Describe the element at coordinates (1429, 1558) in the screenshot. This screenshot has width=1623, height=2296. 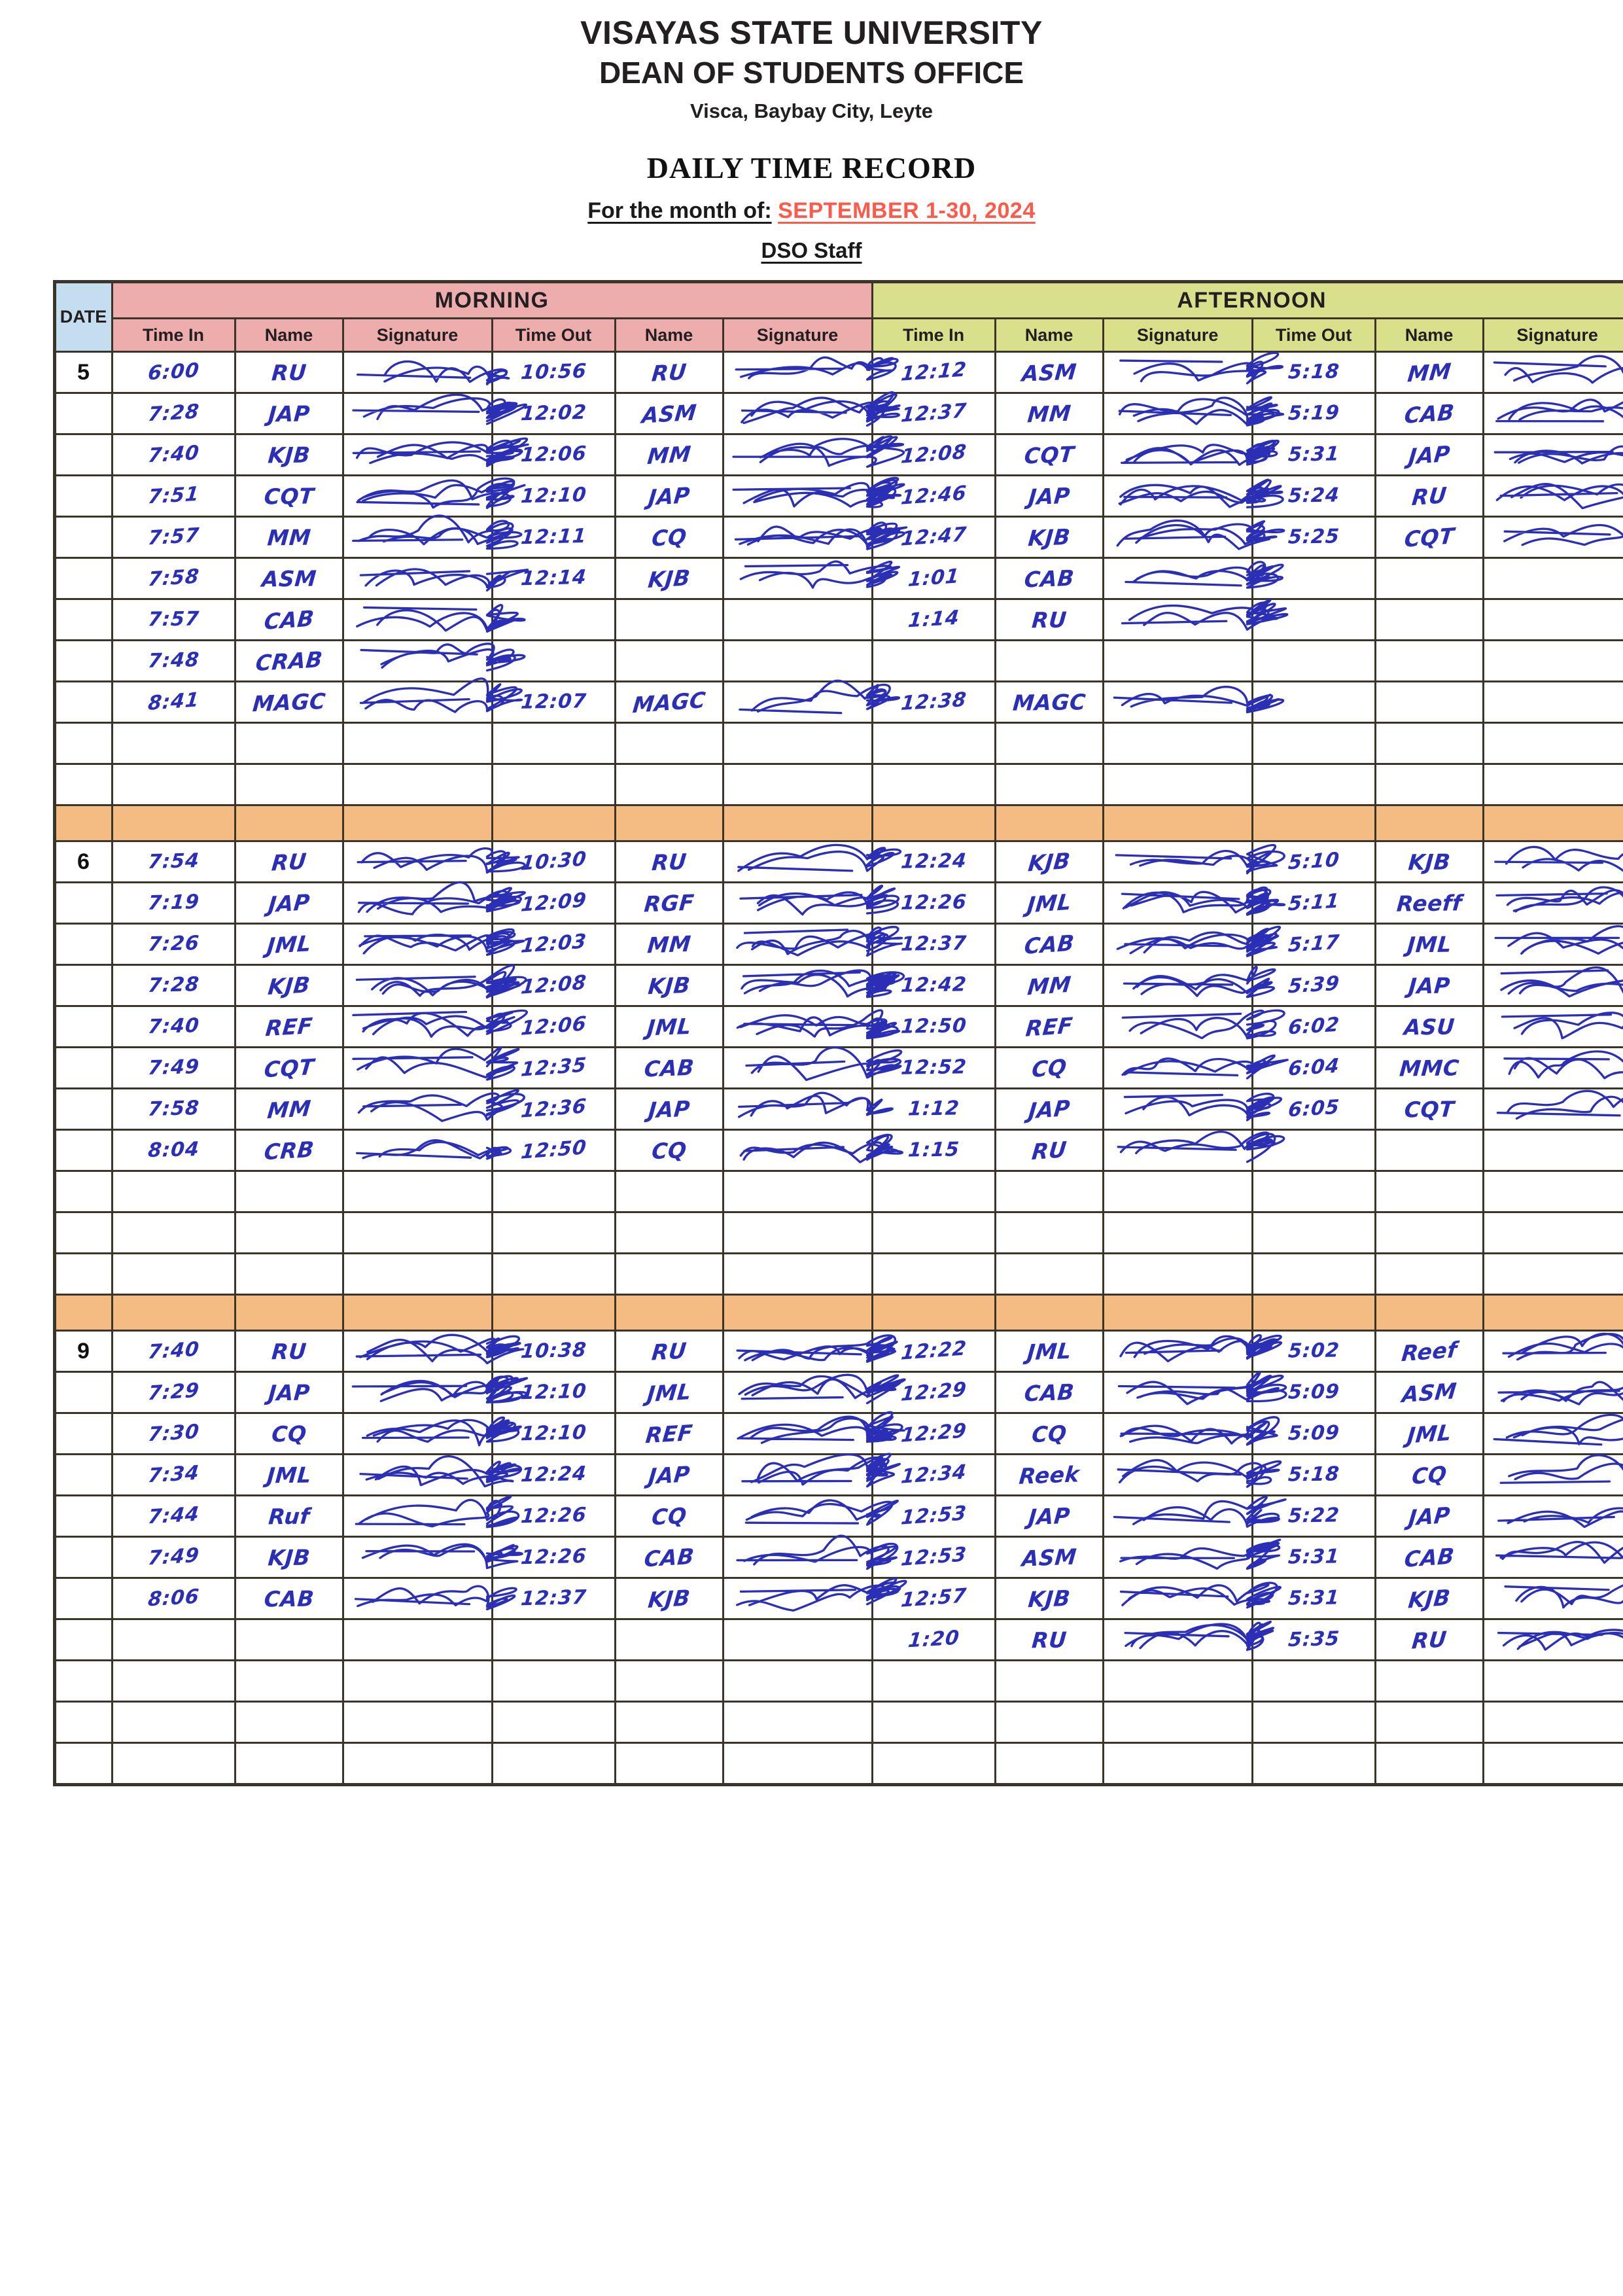
I see `afternoon-name-out-cell: CAB` at that location.